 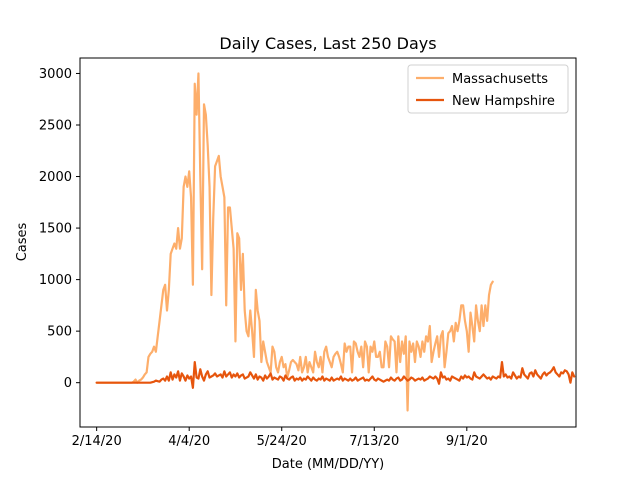 What do you see at coordinates (374, 441) in the screenshot?
I see `x-tick-label: 7/13/20` at bounding box center [374, 441].